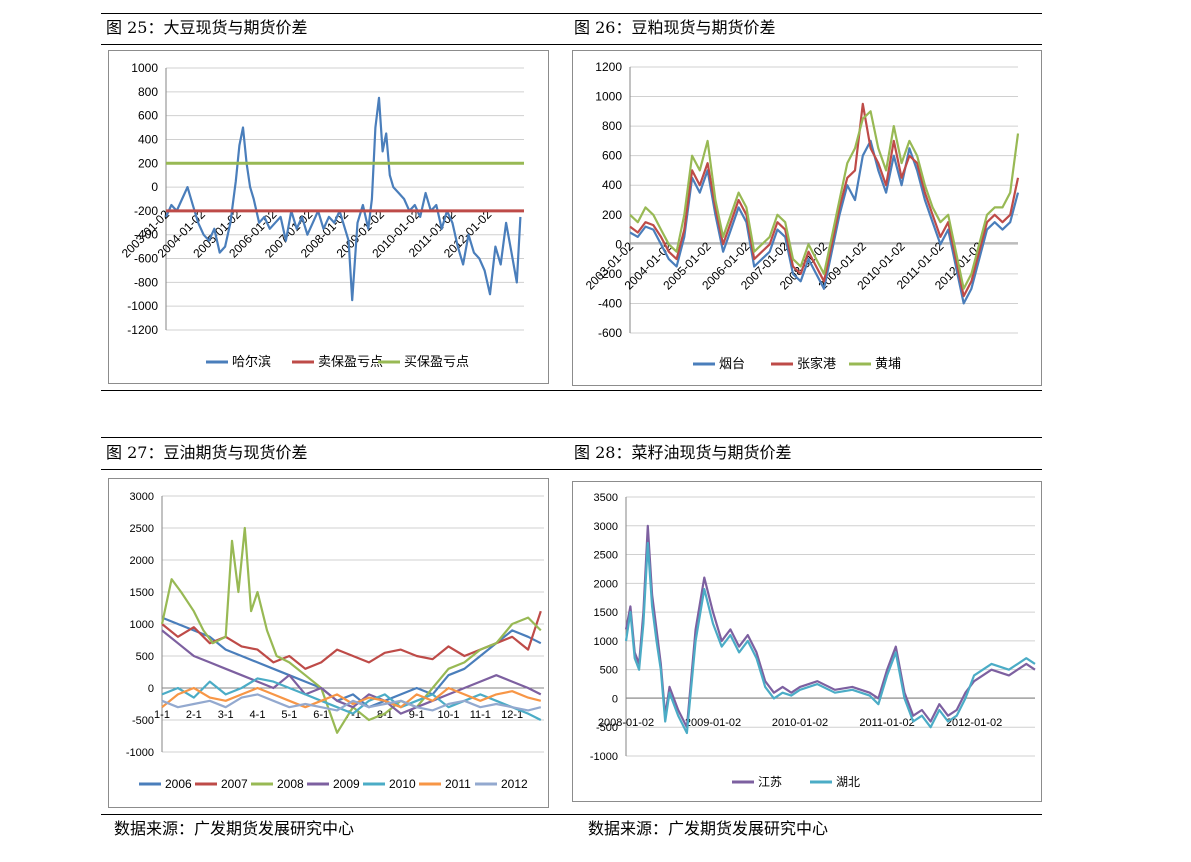 This screenshot has height=862, width=1191. I want to click on y-tick-label: 3500, so click(606, 498).